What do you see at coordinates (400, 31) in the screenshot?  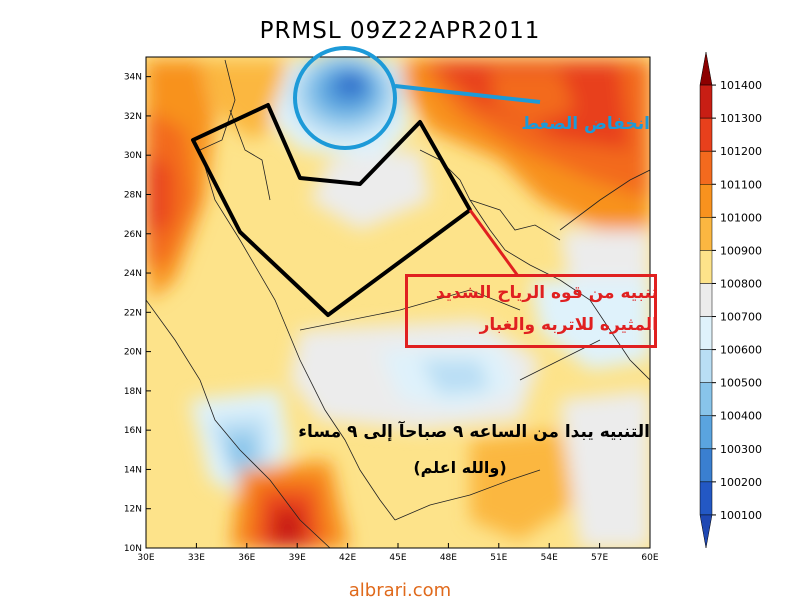 I see `map-title: PRMSL 09Z22APR2011` at bounding box center [400, 31].